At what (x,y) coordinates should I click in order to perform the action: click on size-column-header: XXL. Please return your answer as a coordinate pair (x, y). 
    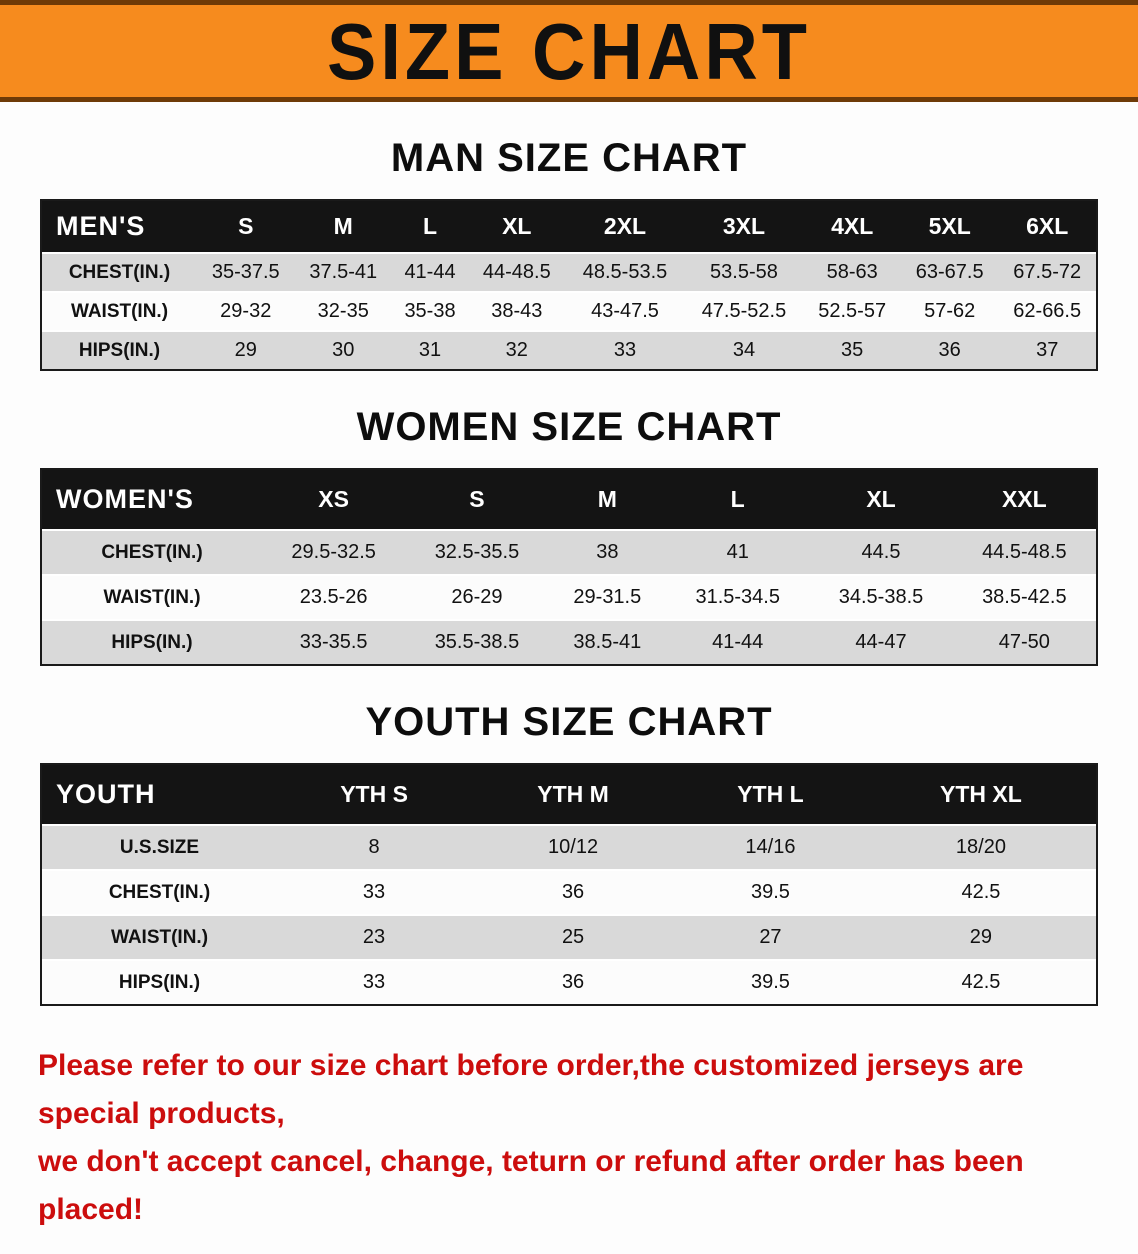
    Looking at the image, I should click on (1024, 500).